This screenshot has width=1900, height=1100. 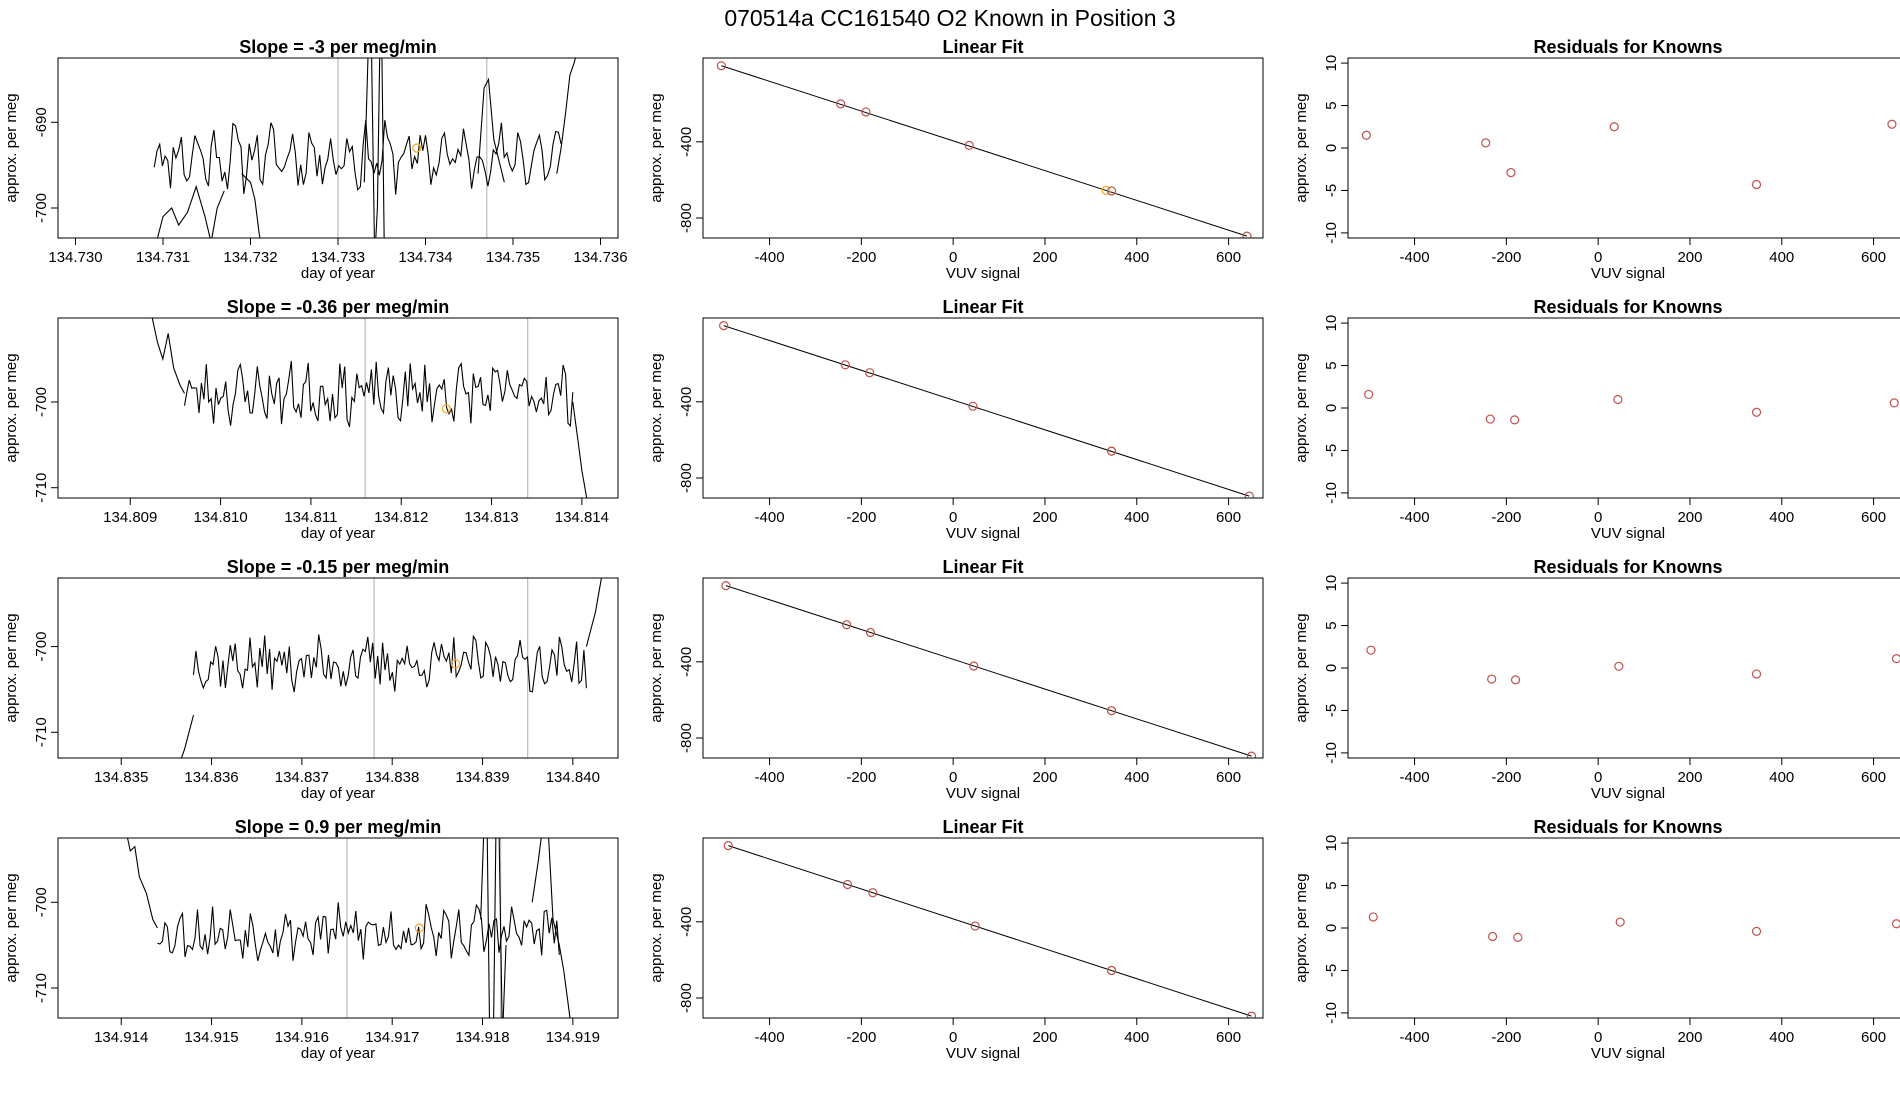 I want to click on x-tick-label: 134.814, so click(x=582, y=517).